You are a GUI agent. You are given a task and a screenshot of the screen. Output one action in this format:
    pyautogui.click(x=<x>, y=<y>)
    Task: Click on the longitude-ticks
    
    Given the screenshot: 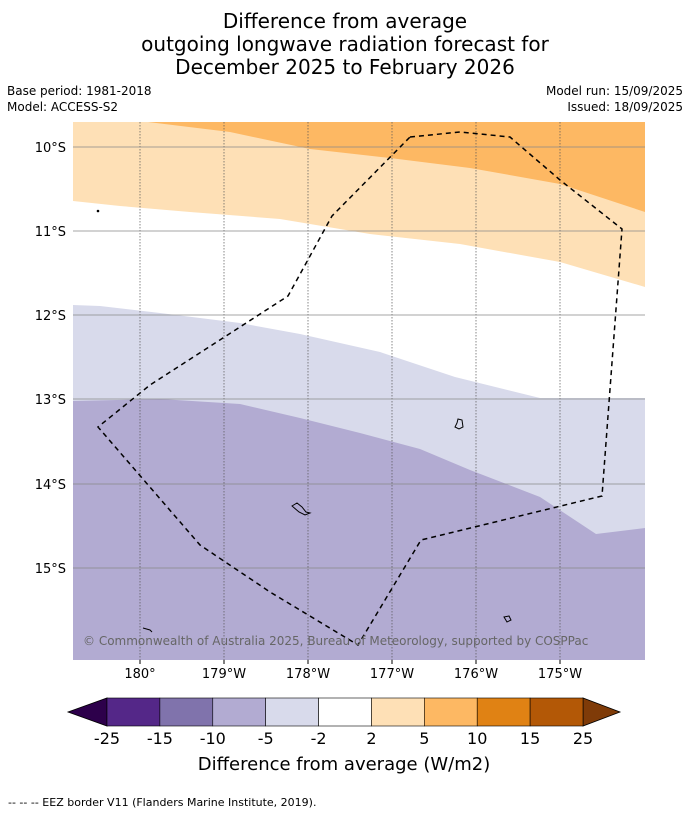 What is the action you would take?
    pyautogui.click(x=350, y=662)
    